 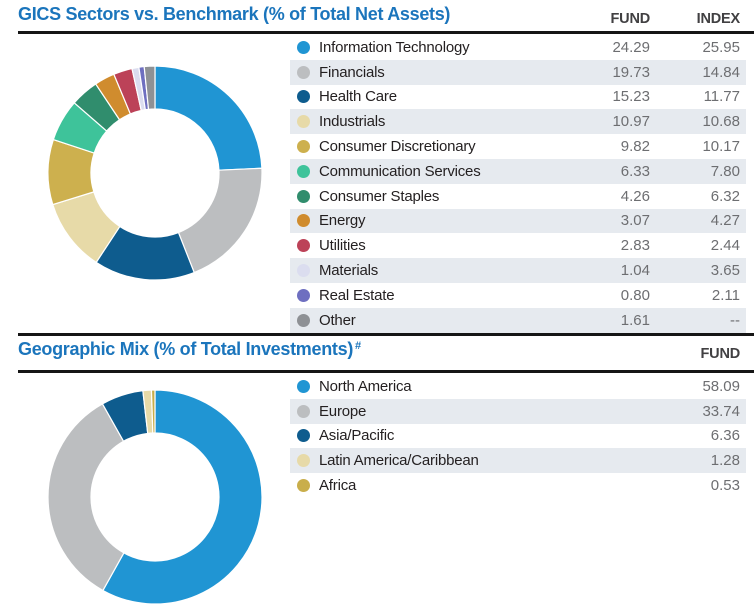 What do you see at coordinates (721, 147) in the screenshot?
I see `index-value: 10.17` at bounding box center [721, 147].